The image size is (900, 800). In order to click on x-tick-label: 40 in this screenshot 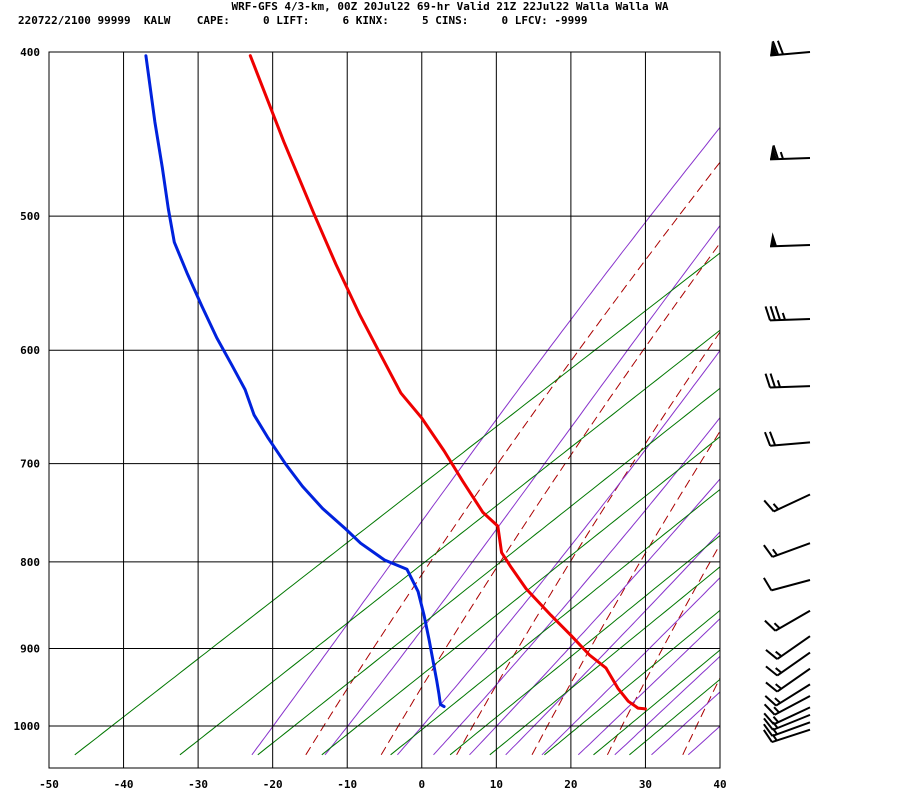, I will do `click(719, 784)`.